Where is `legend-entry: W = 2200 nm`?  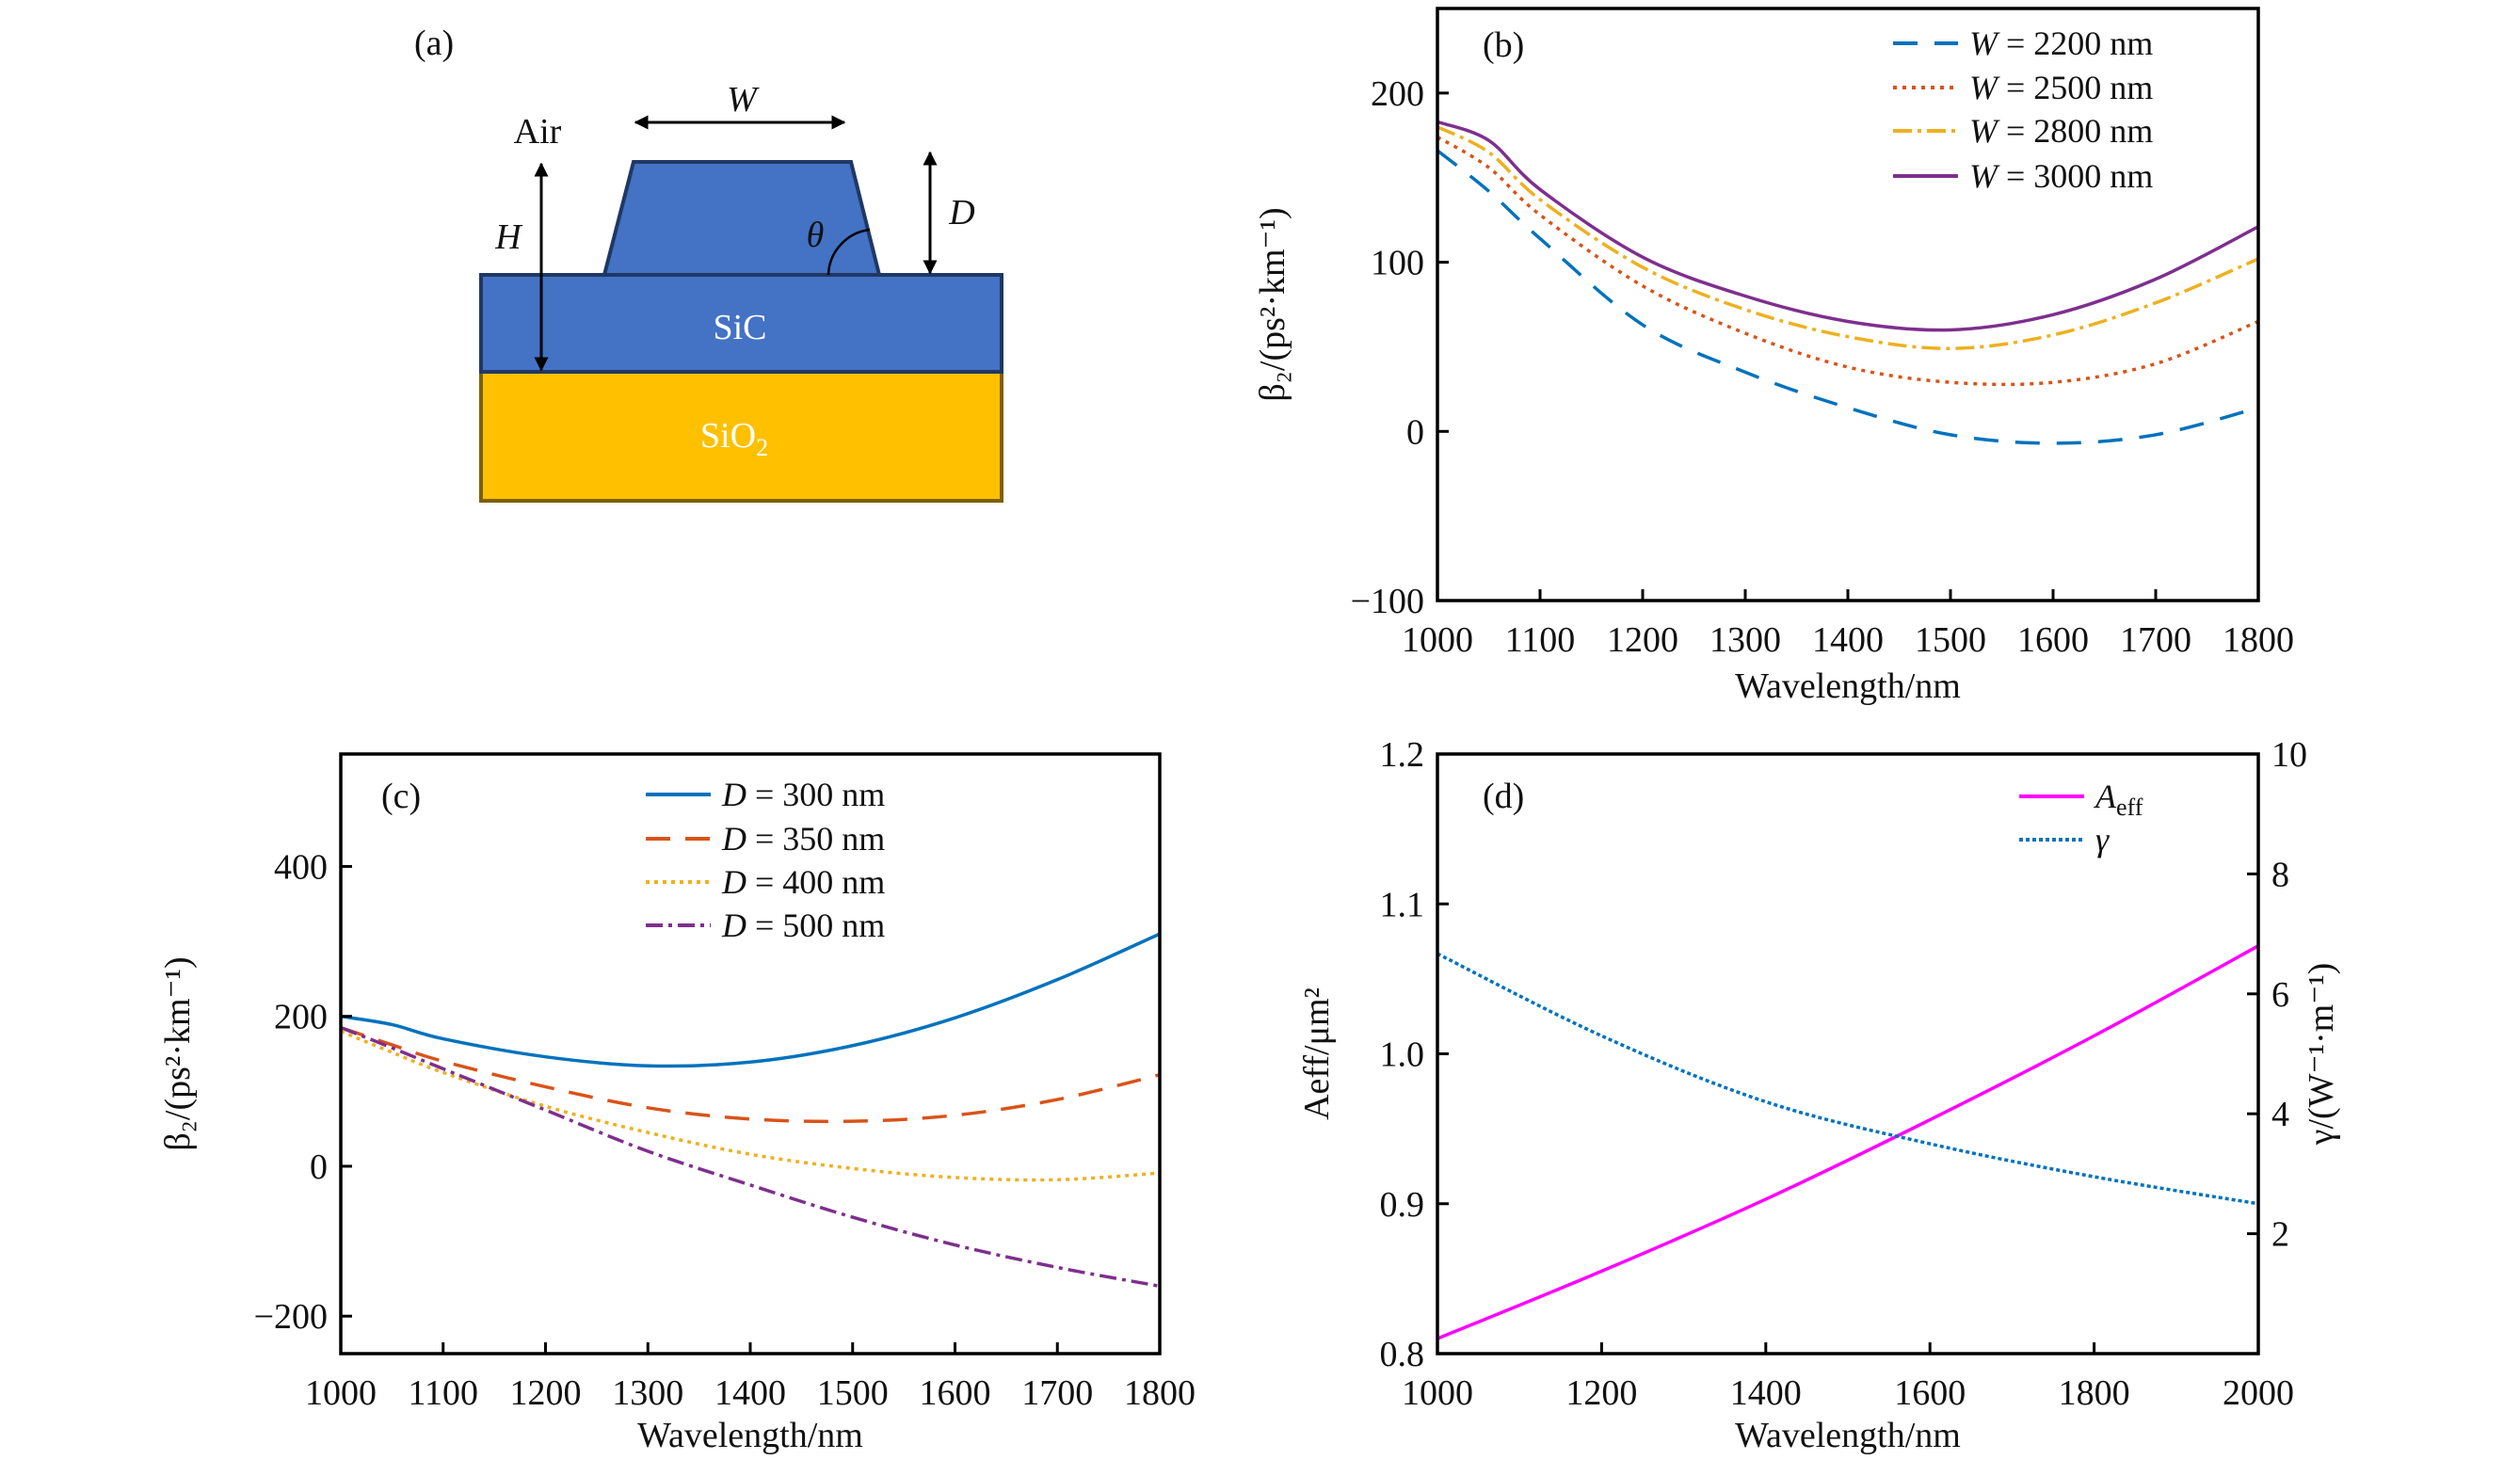 legend-entry: W = 2200 nm is located at coordinates (2061, 43).